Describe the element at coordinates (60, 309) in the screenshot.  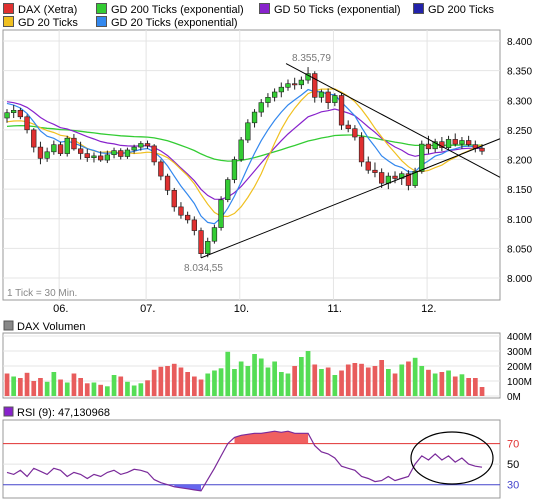
I see `price-x-tick-label: 06.` at that location.